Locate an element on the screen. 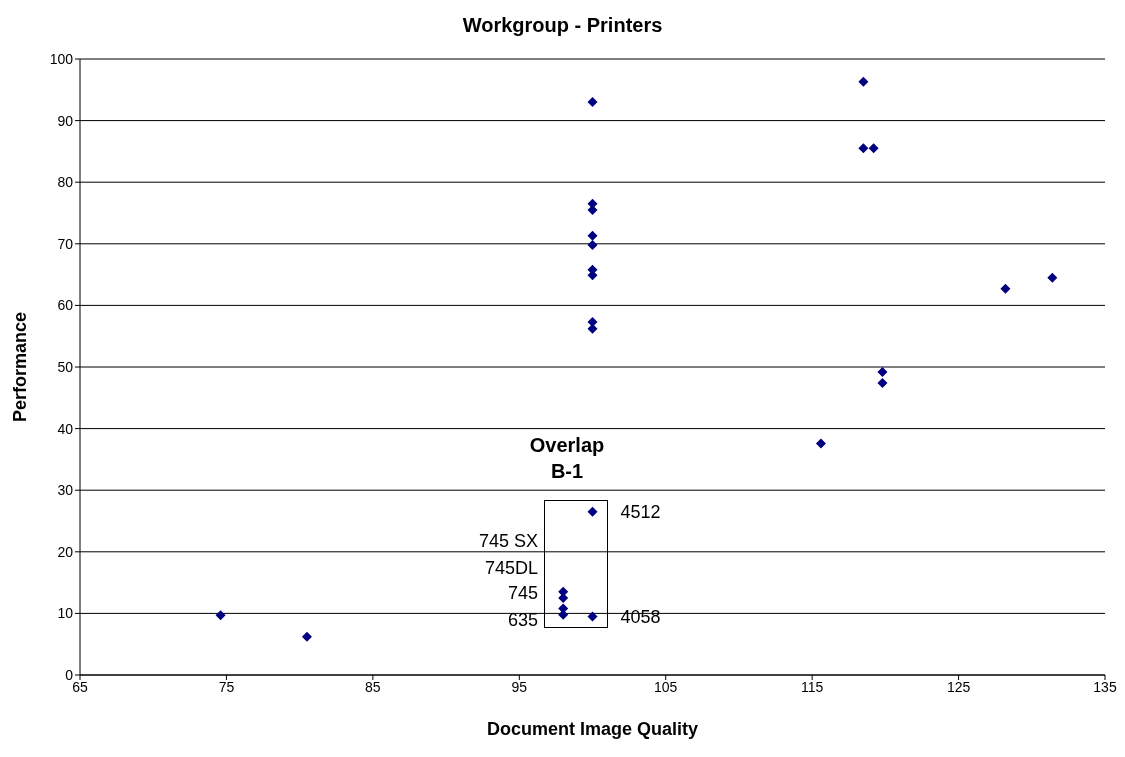 Image resolution: width=1125 pixels, height=757 pixels. y-tick-label: 80 is located at coordinates (65, 182).